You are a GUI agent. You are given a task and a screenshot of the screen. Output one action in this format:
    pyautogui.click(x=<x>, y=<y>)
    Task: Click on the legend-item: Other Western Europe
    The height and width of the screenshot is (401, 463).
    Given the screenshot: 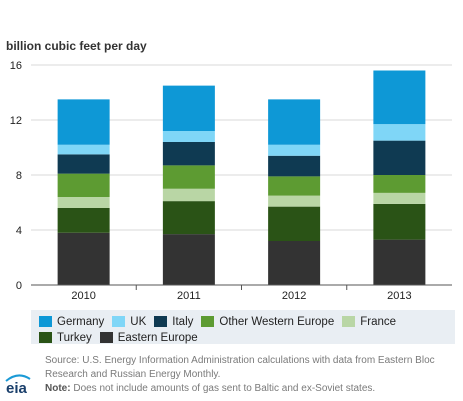 What is the action you would take?
    pyautogui.click(x=267, y=322)
    